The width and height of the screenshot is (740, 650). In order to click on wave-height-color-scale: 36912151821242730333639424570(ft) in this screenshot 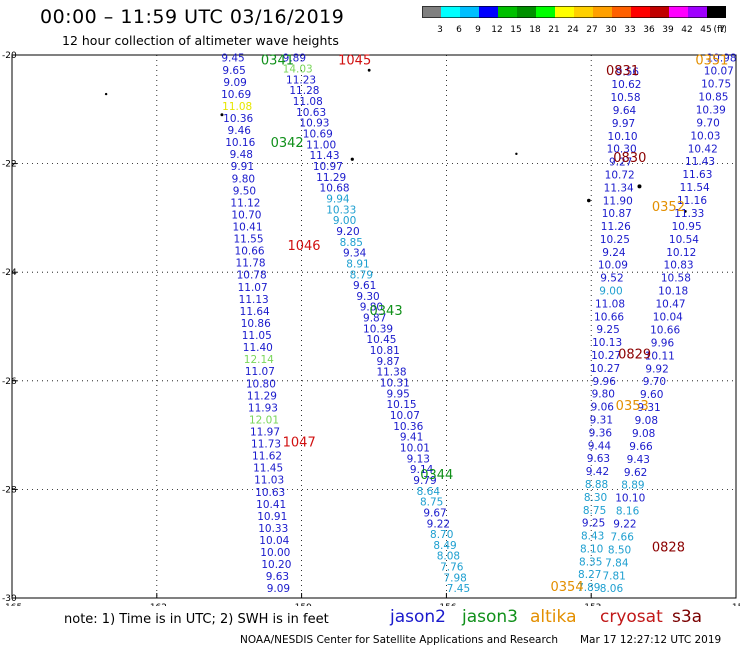, I will do `click(574, 20)`.